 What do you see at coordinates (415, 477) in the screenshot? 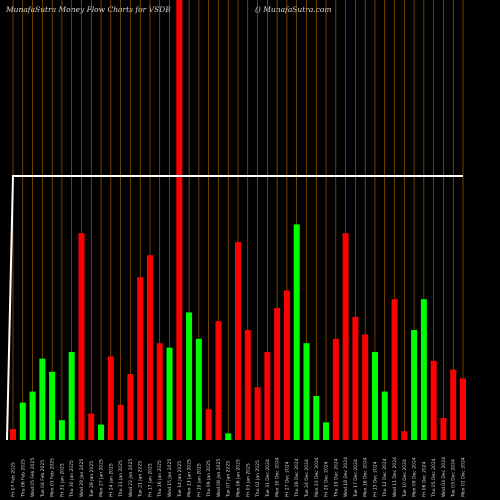
I see `x-tick-label: Mon 09 Dec 2024` at bounding box center [415, 477].